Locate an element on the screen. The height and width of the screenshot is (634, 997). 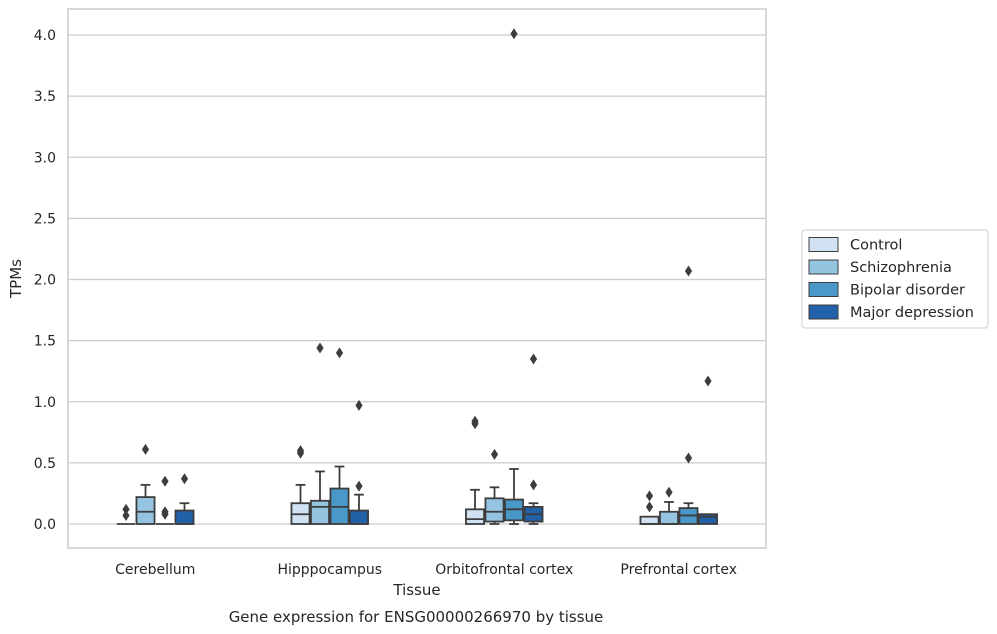
y-tick-label: 0.5 is located at coordinates (45, 464).